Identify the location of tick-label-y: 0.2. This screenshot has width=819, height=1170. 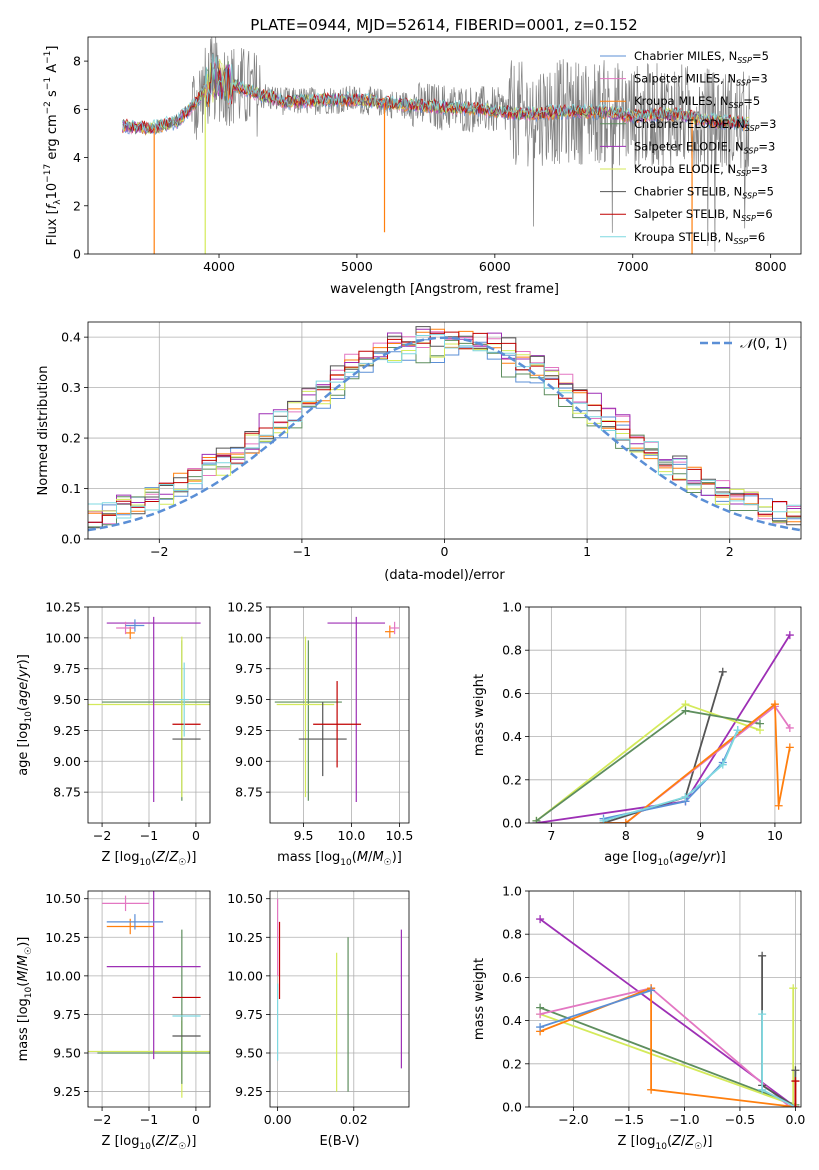
(512, 779).